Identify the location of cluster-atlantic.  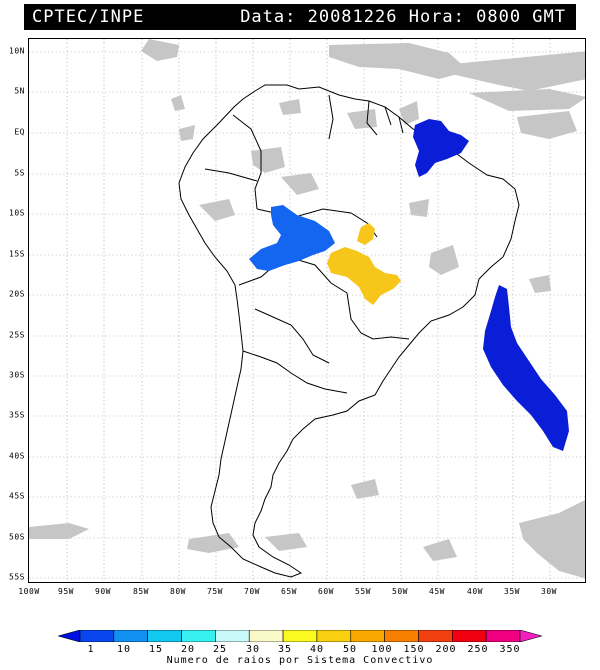
(526, 368).